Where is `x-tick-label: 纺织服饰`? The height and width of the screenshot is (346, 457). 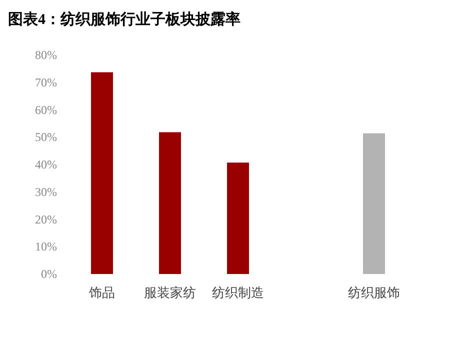
x-tick-label: 纺织服饰 is located at coordinates (374, 292).